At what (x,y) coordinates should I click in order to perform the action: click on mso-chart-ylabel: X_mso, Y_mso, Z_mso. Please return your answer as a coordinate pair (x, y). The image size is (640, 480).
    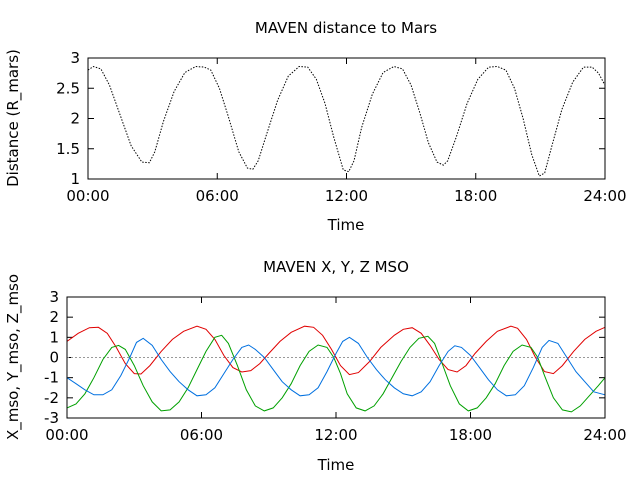
    Looking at the image, I should click on (13, 357).